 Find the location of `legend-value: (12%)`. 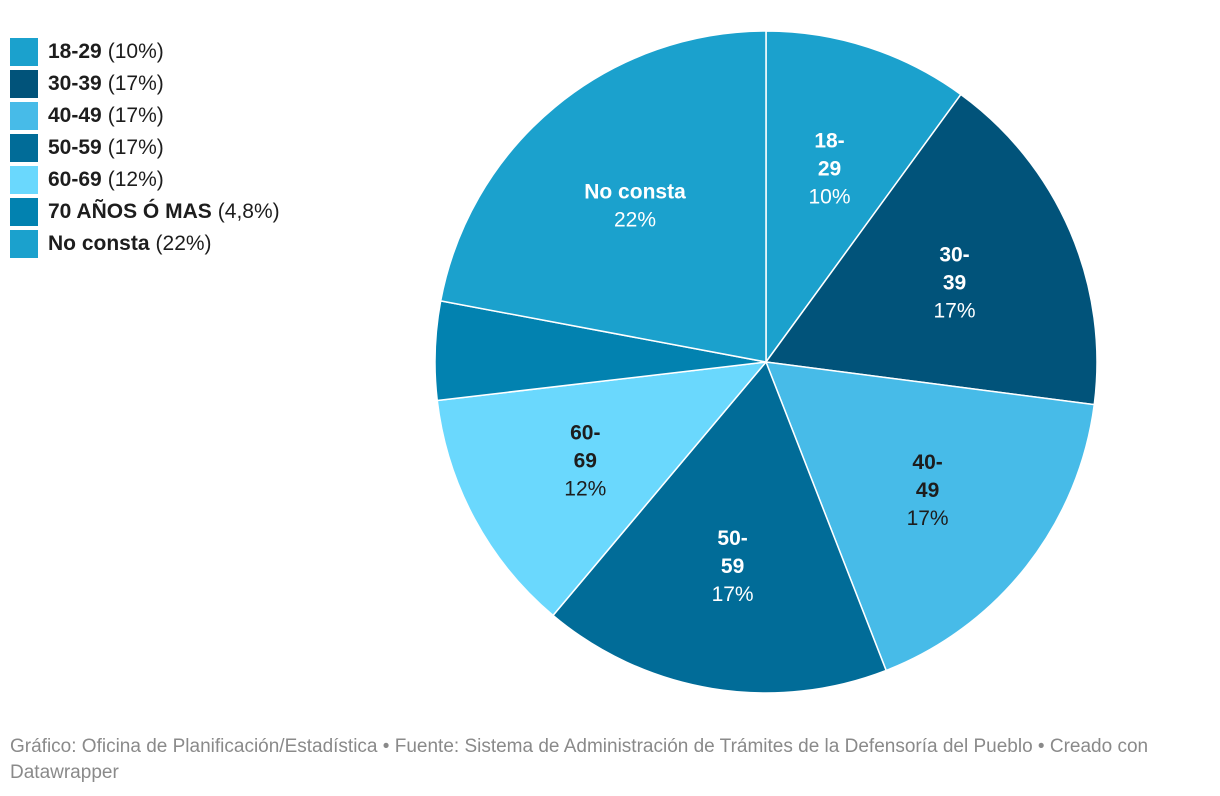

legend-value: (12%) is located at coordinates (135, 179).